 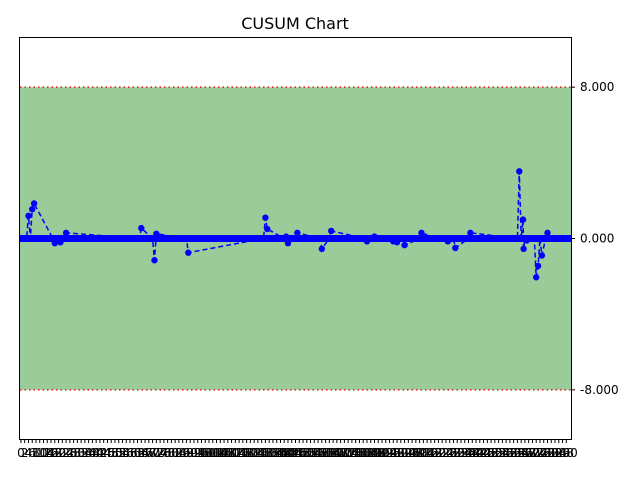 What do you see at coordinates (133, 453) in the screenshot?
I see `x-tick-label: 60` at bounding box center [133, 453].